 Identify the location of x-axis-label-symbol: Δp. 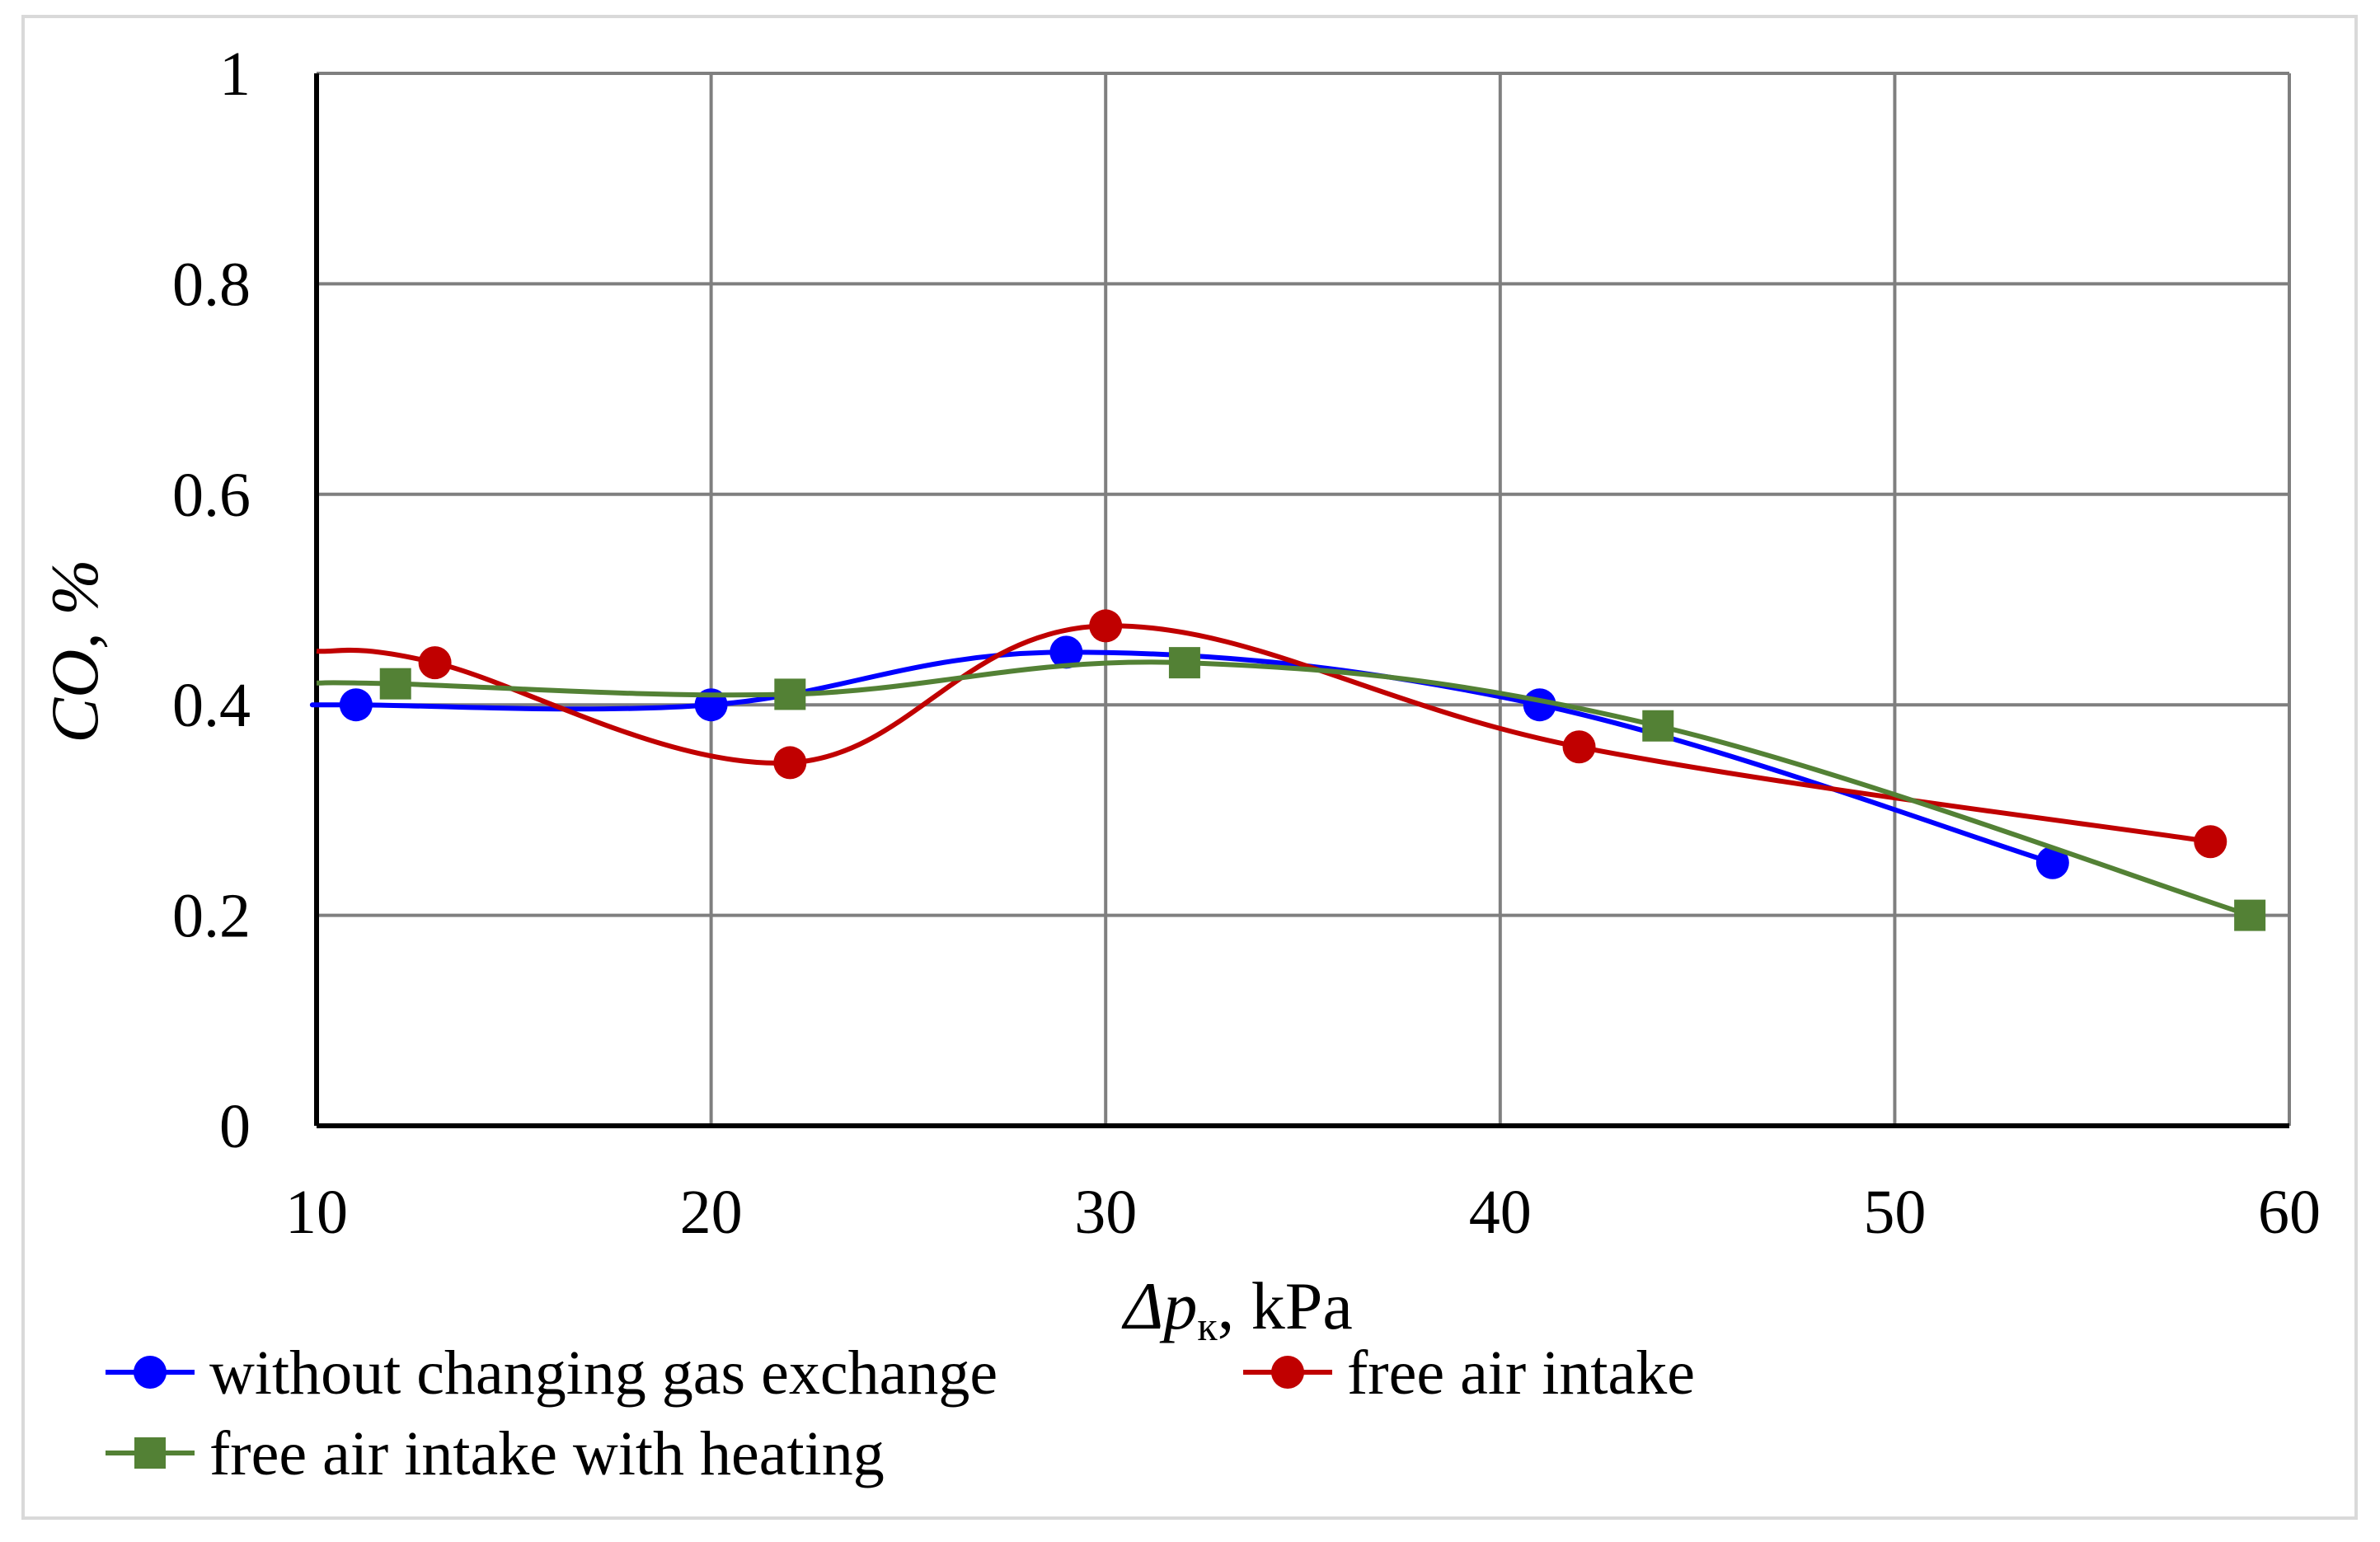
(1159, 1305).